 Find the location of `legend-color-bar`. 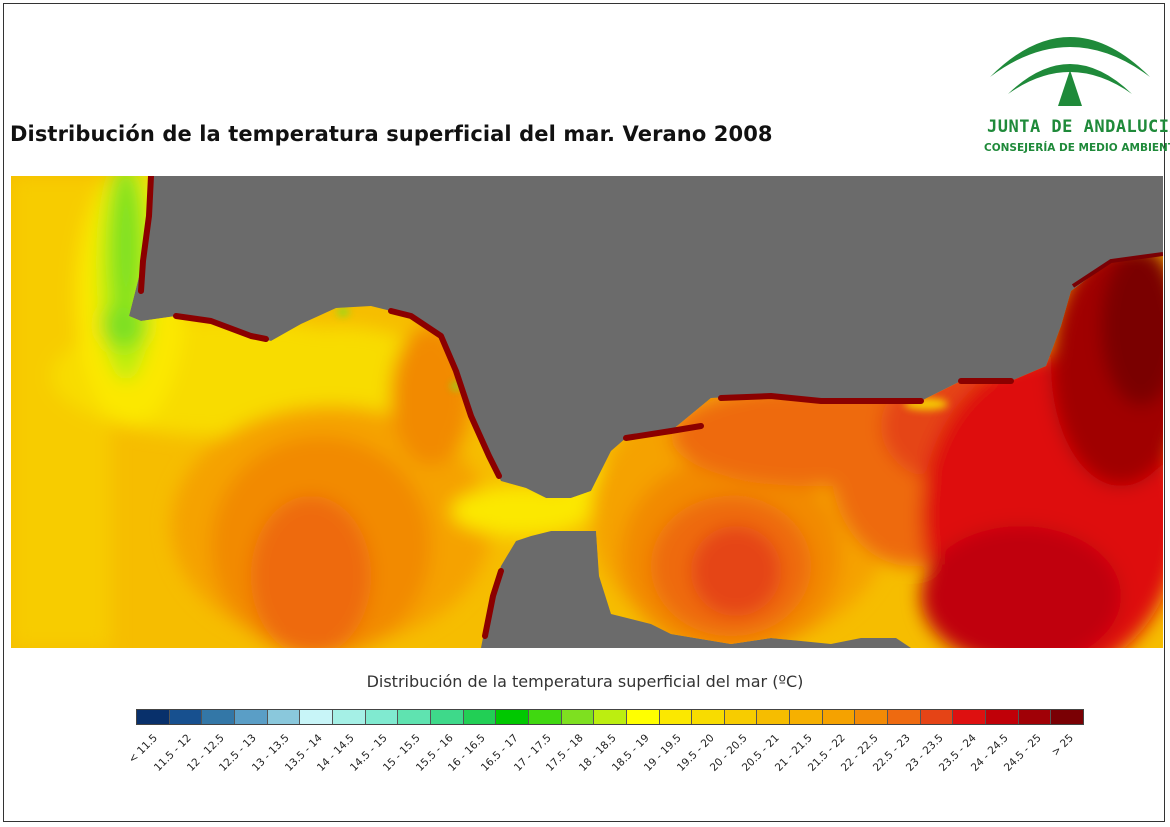

legend-color-bar is located at coordinates (610, 717).